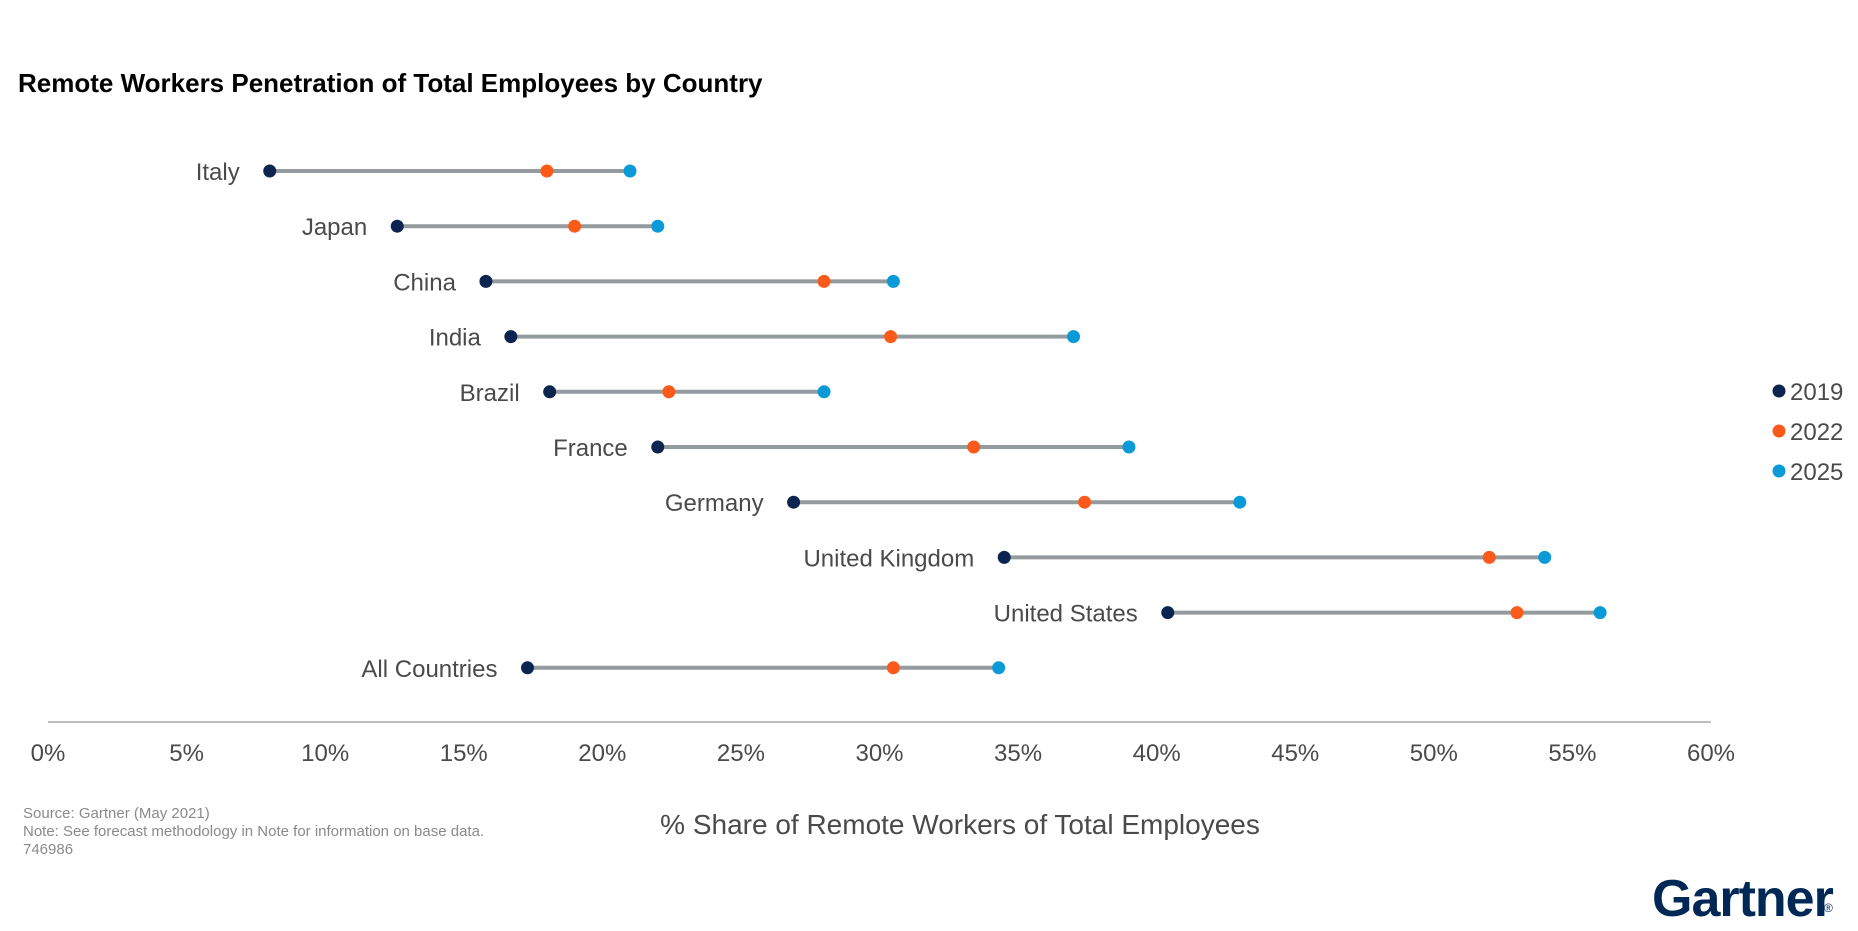 This screenshot has height=931, width=1858. What do you see at coordinates (630, 171) in the screenshot?
I see `point-italy-2025` at bounding box center [630, 171].